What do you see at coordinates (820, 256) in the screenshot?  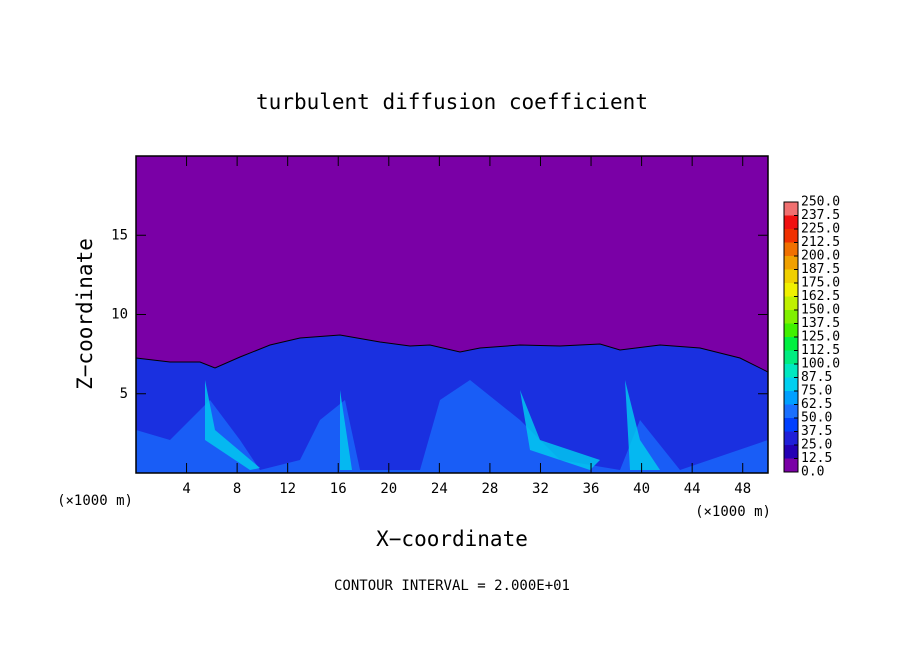 I see `colorbar-label: 200.0` at bounding box center [820, 256].